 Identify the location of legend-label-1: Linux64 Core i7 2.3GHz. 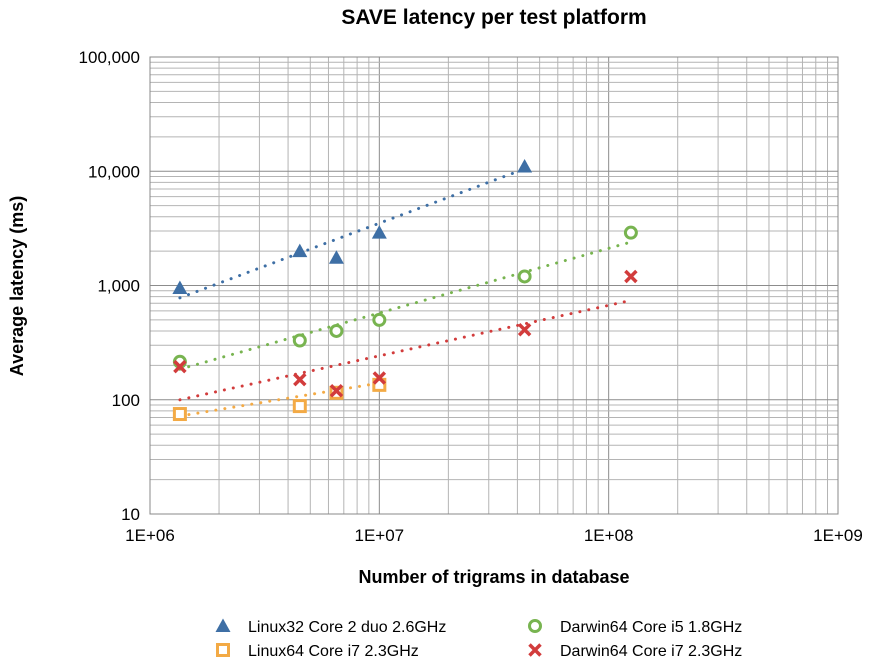
(333, 651).